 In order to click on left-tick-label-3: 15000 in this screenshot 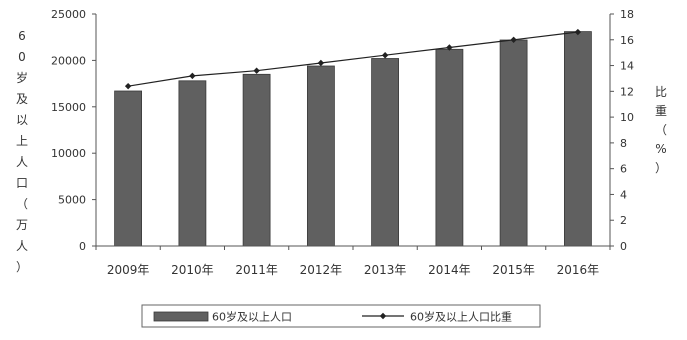, I will do `click(68, 107)`.